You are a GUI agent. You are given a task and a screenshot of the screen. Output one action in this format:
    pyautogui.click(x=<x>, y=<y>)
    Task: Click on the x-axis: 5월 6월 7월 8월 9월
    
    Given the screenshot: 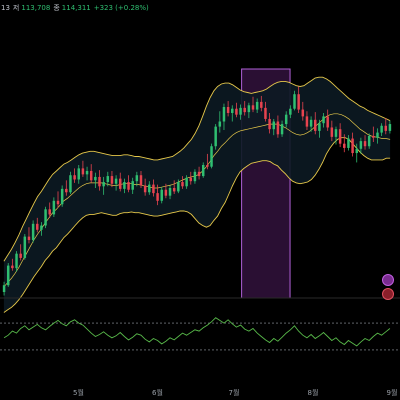 What is the action you would take?
    pyautogui.click(x=235, y=392)
    